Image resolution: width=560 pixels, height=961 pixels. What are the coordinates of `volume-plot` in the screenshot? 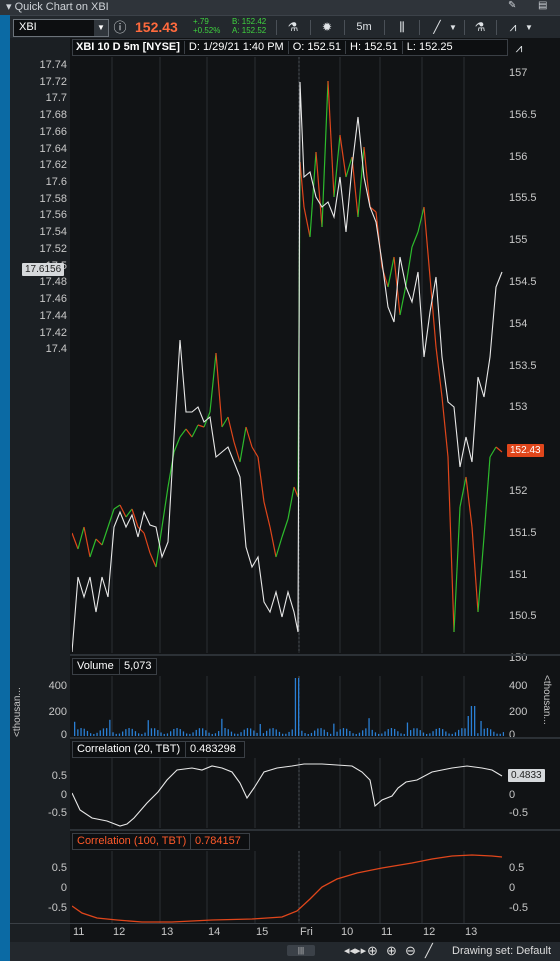 It's located at (288, 706).